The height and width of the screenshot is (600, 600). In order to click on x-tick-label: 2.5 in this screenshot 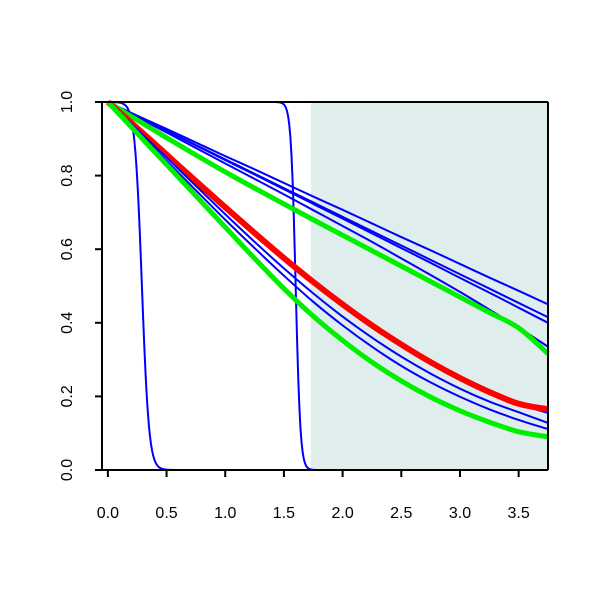, I will do `click(401, 513)`.